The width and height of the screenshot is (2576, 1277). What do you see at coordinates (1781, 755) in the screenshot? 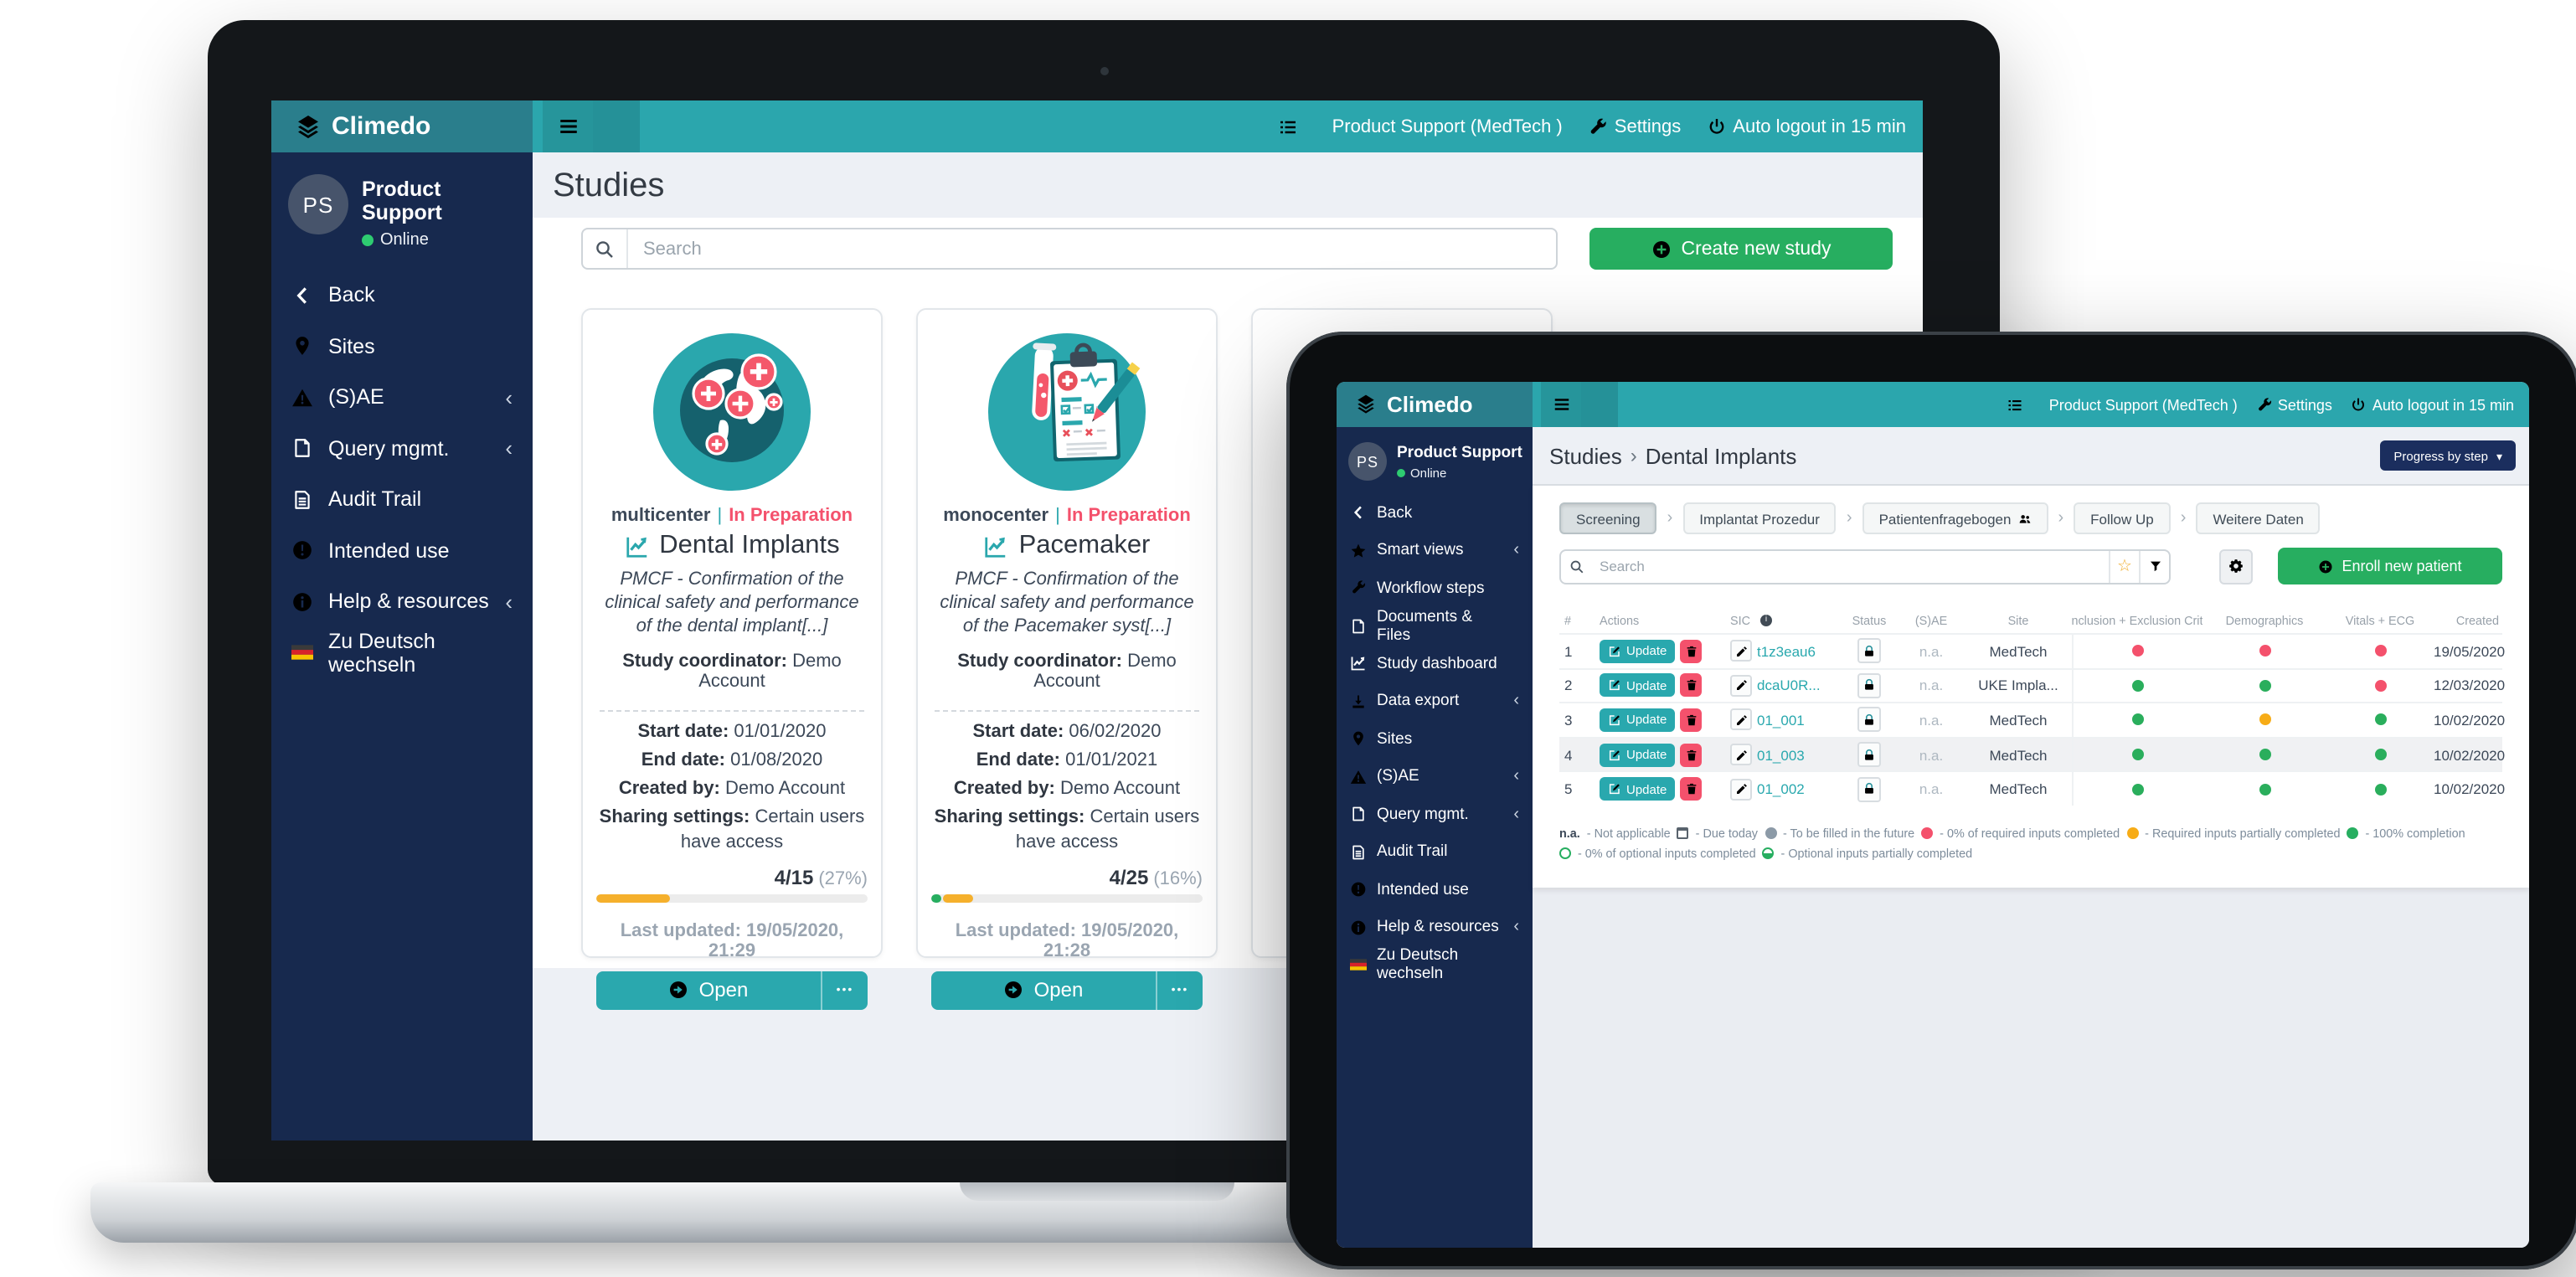
I see `sic-link: 01_003` at bounding box center [1781, 755].